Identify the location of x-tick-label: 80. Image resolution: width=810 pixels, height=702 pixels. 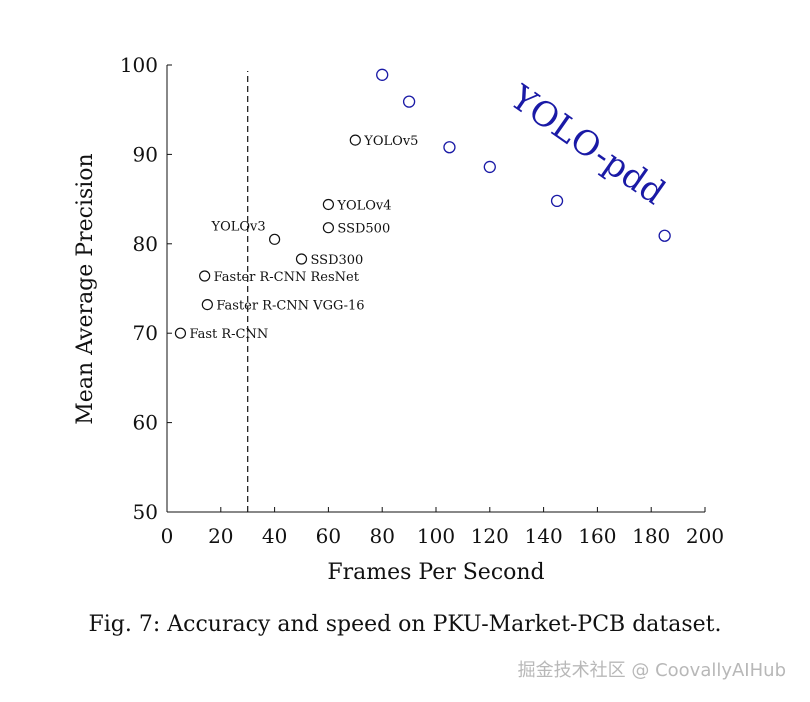
(381, 536).